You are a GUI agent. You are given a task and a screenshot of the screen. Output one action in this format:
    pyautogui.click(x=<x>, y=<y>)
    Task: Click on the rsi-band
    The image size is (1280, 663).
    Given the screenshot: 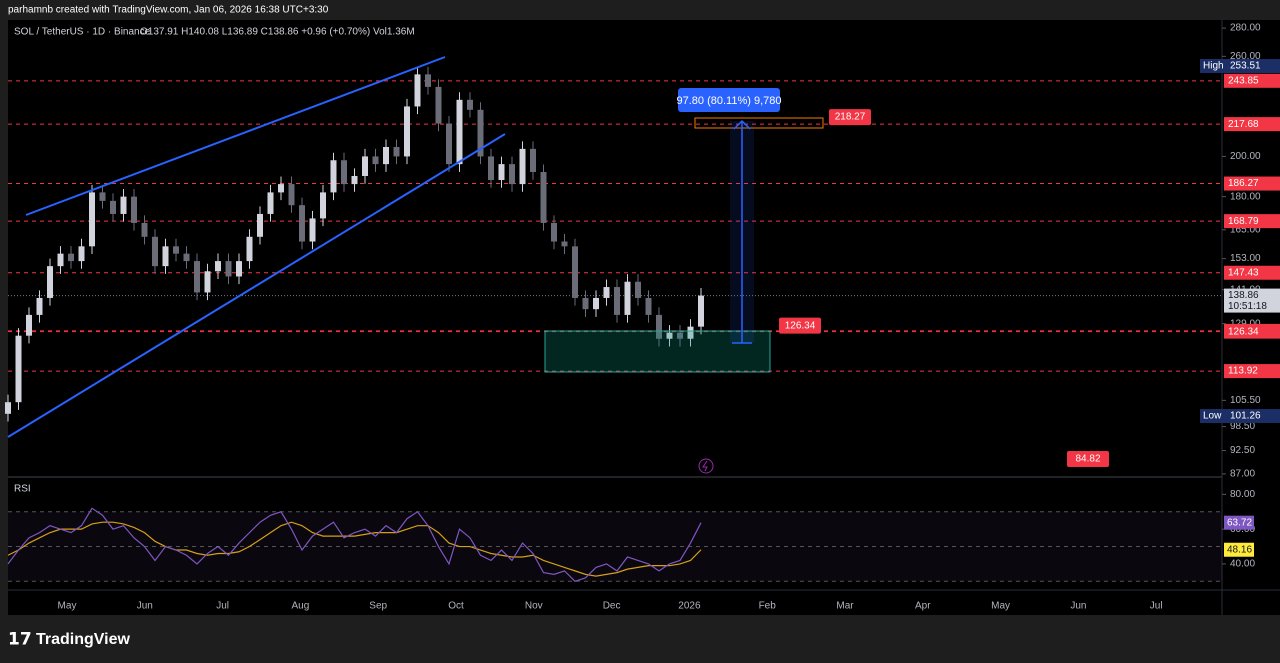 What is the action you would take?
    pyautogui.click(x=615, y=546)
    